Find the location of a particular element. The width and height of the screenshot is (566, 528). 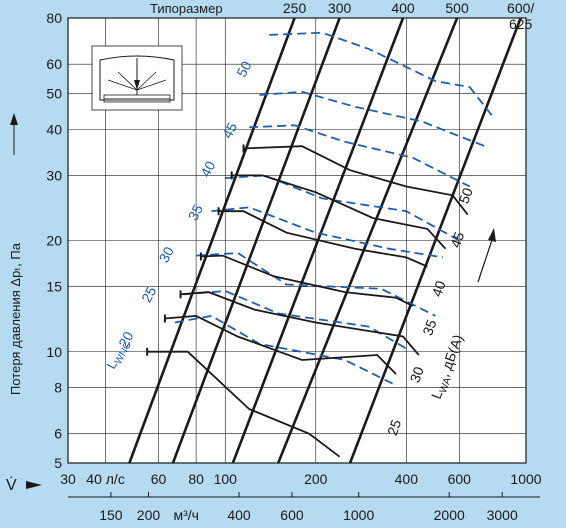

size-label: 600/ is located at coordinates (520, 8).